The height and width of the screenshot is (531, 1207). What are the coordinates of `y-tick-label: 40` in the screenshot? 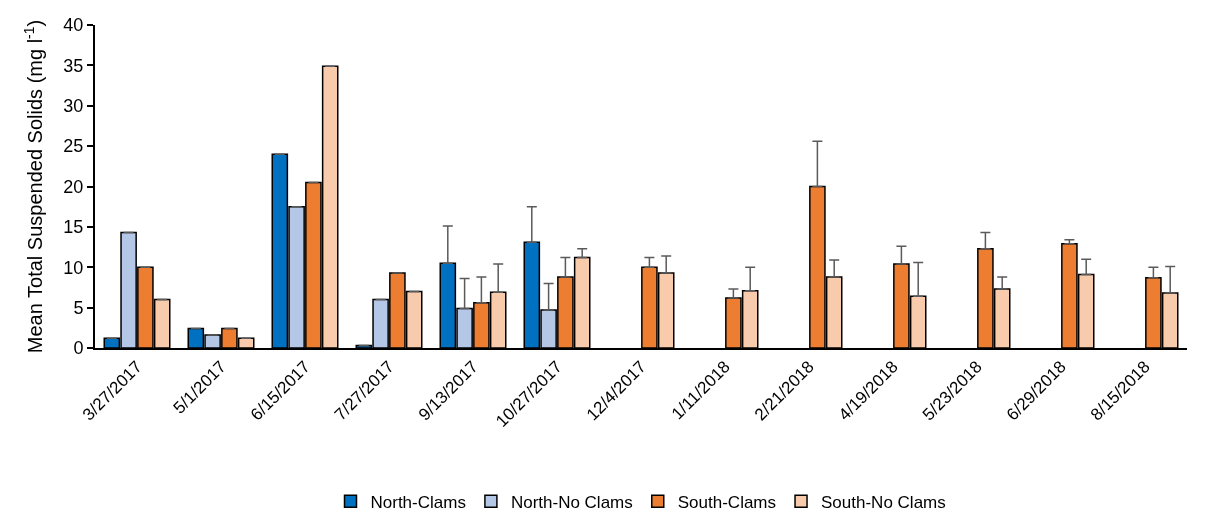 It's located at (73, 25).